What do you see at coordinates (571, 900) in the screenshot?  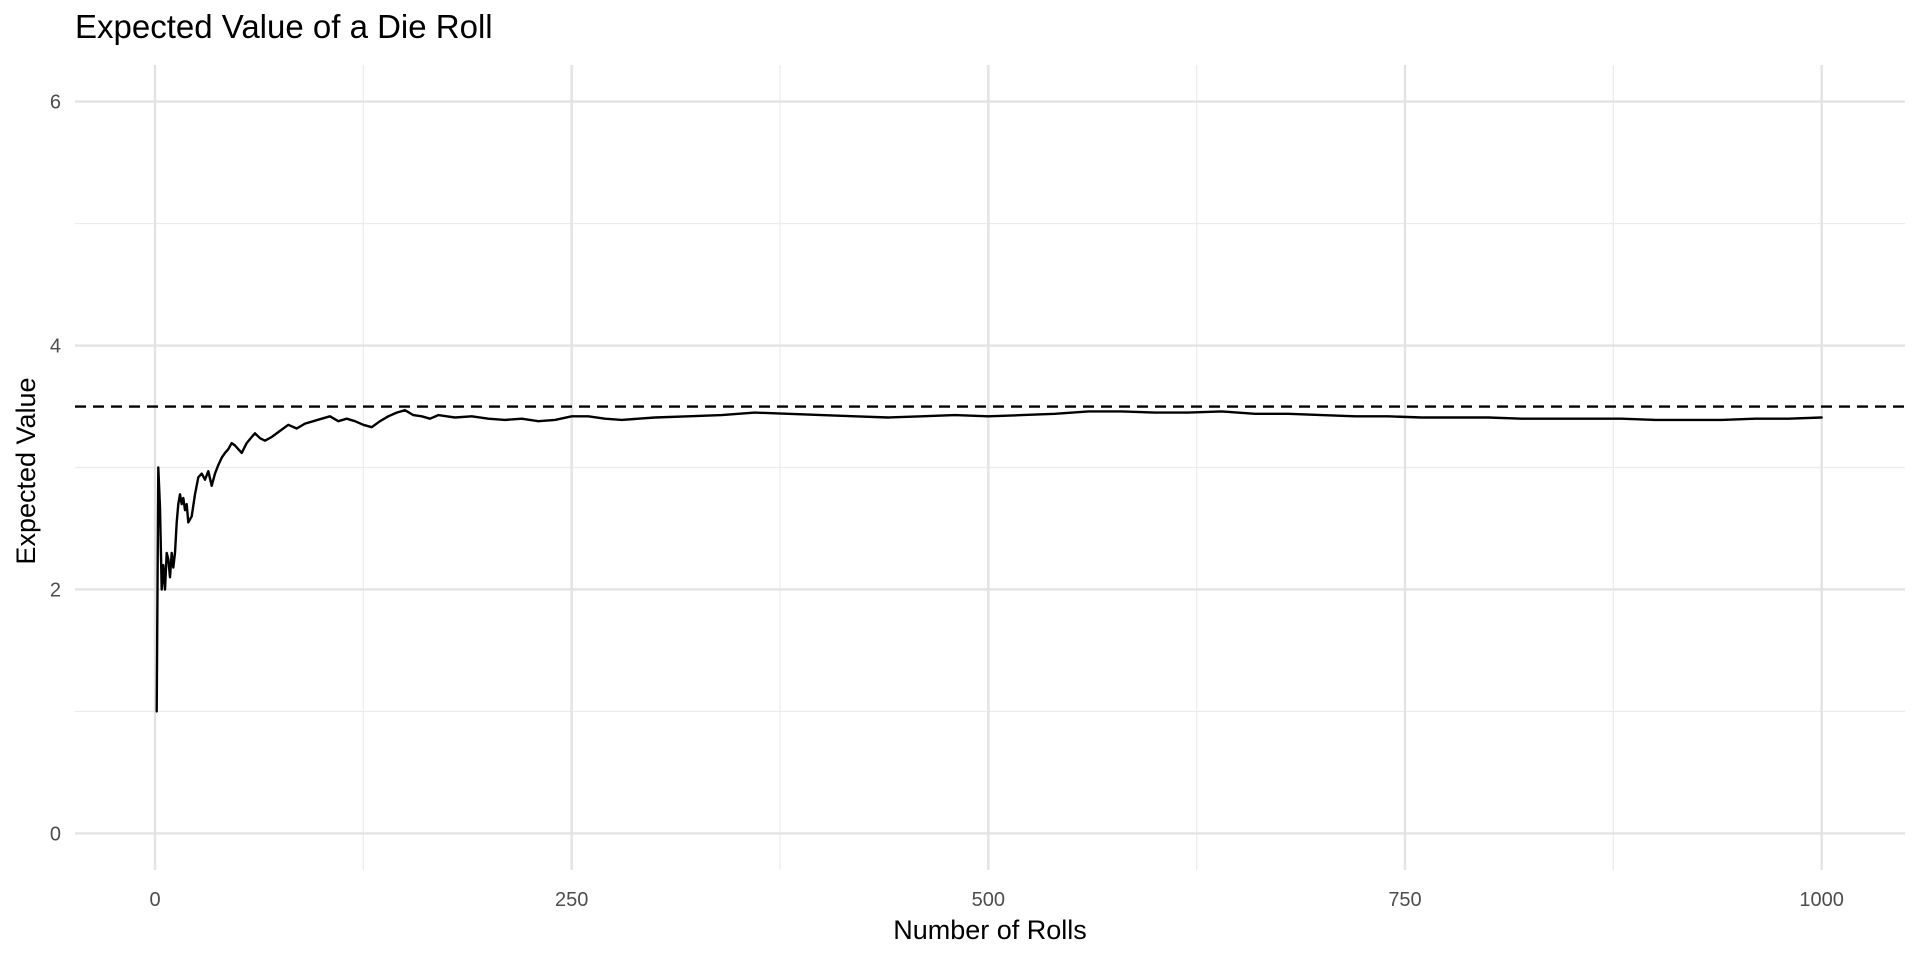 I see `x-tick-label: 250` at bounding box center [571, 900].